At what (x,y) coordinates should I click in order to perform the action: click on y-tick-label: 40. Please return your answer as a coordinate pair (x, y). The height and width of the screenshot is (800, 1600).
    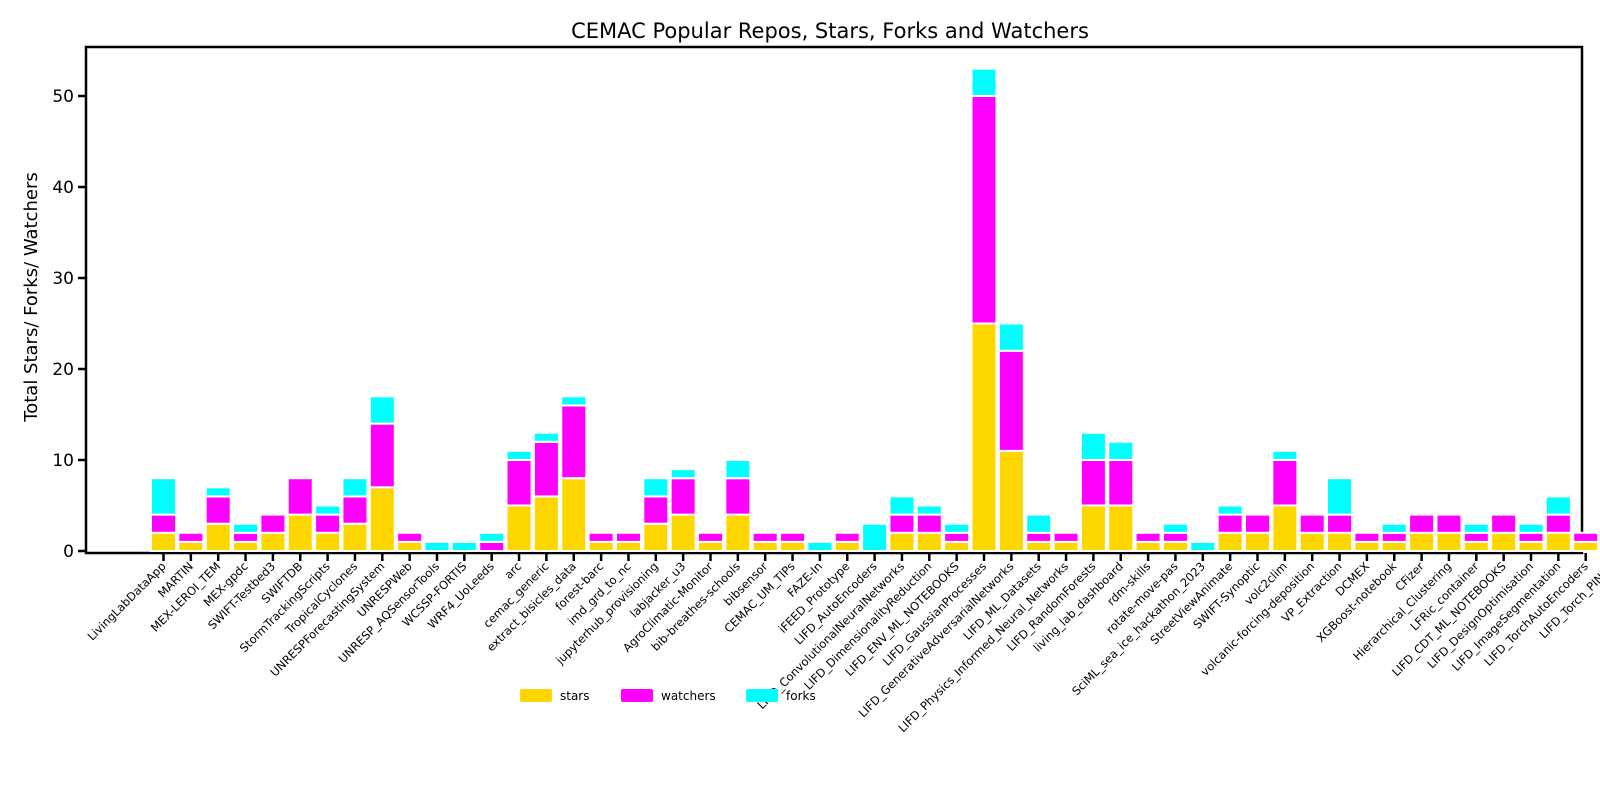
    Looking at the image, I should click on (63, 188).